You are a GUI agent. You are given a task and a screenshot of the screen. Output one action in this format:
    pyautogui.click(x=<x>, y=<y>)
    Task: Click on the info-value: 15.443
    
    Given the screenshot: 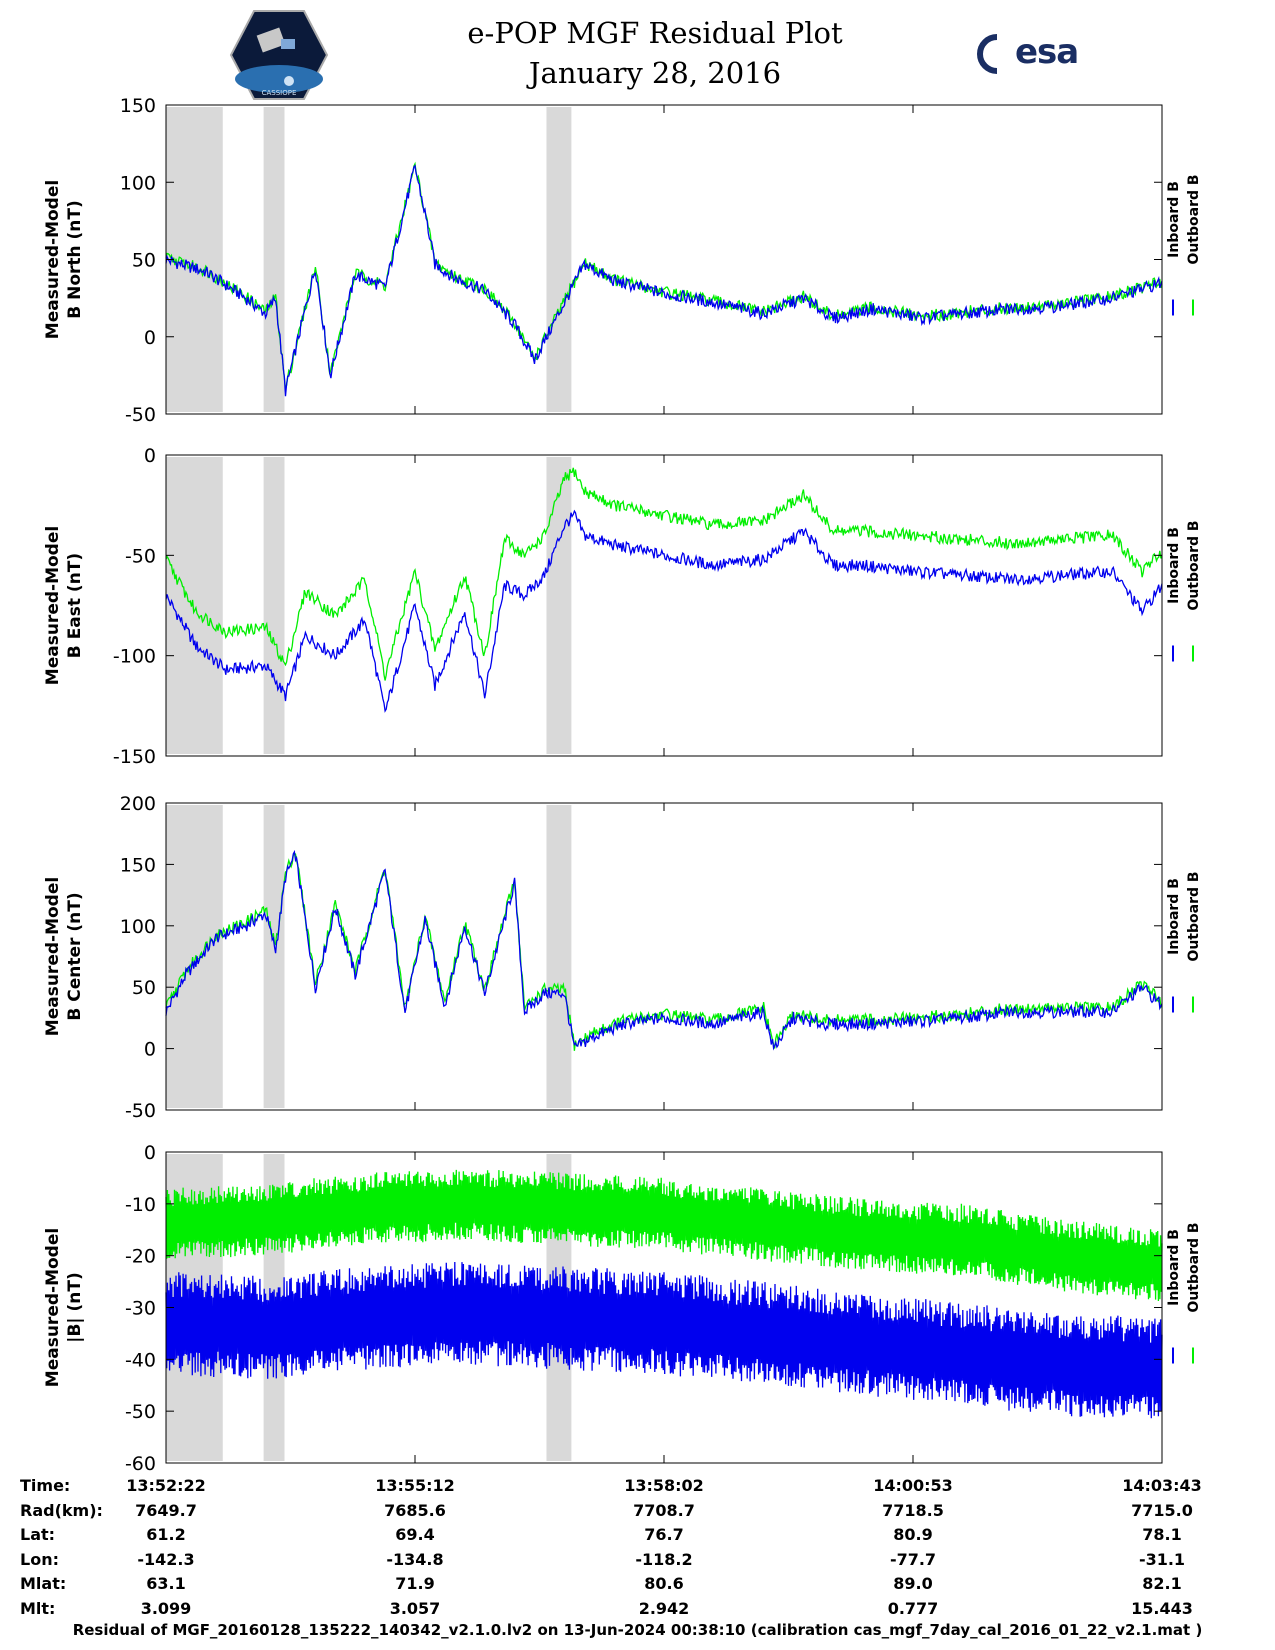 What is the action you would take?
    pyautogui.click(x=1162, y=1608)
    